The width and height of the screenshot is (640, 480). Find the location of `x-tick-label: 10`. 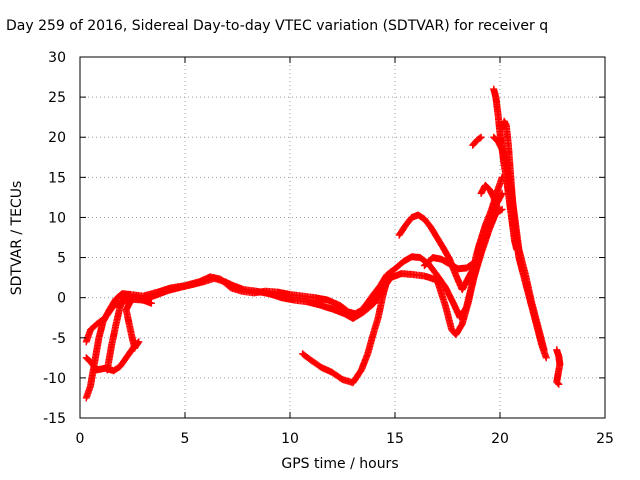

x-tick-label: 10 is located at coordinates (290, 439).